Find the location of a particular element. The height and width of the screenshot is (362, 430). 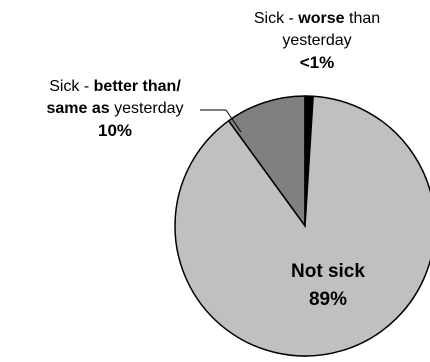

label-better-bold1: better than/ is located at coordinates (137, 86).